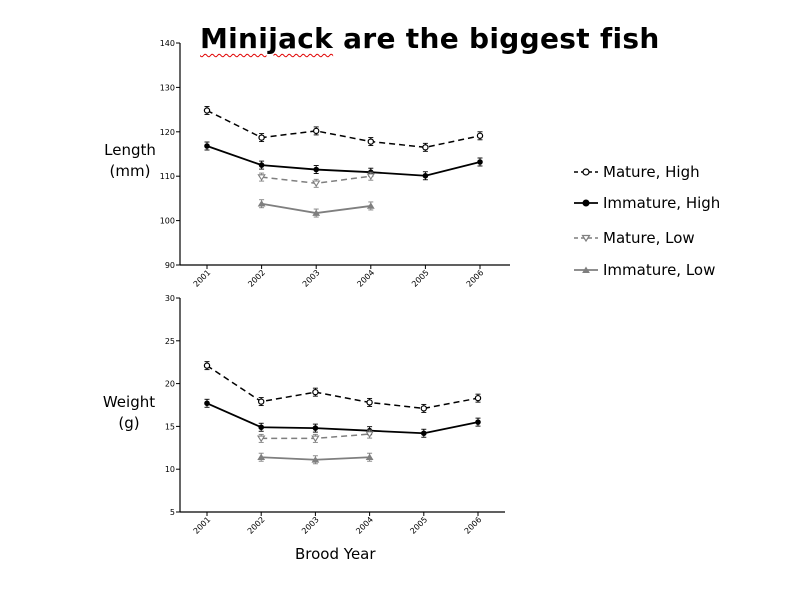 The width and height of the screenshot is (800, 600). I want to click on legend-item-mature-low: Mature, Low, so click(673, 239).